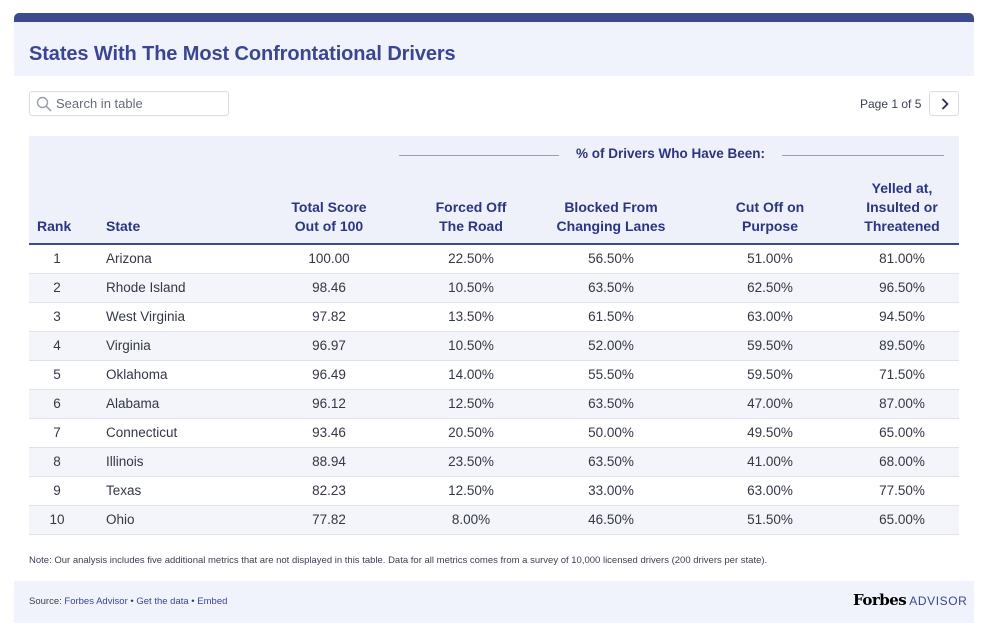 The image size is (988, 635). What do you see at coordinates (57, 403) in the screenshot?
I see `cell-rank: 6` at bounding box center [57, 403].